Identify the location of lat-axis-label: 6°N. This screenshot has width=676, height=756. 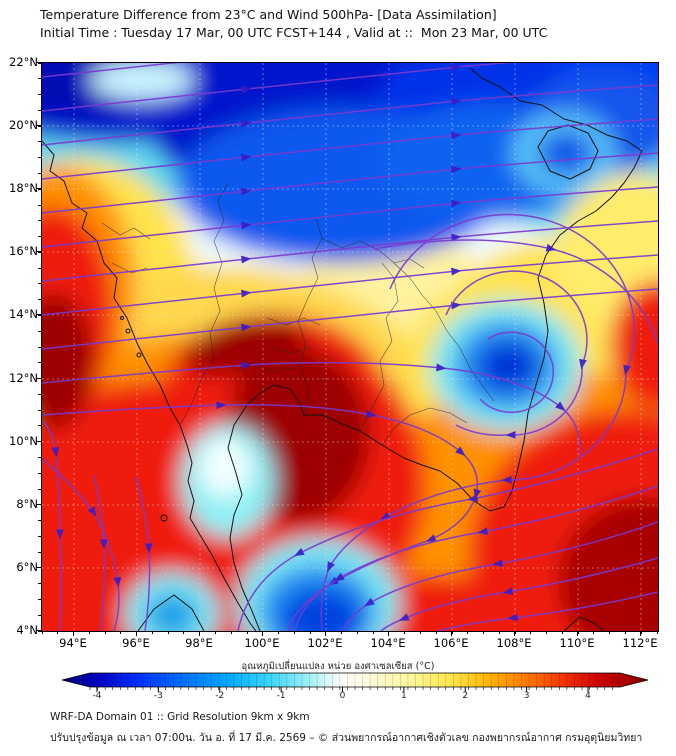
(27, 566).